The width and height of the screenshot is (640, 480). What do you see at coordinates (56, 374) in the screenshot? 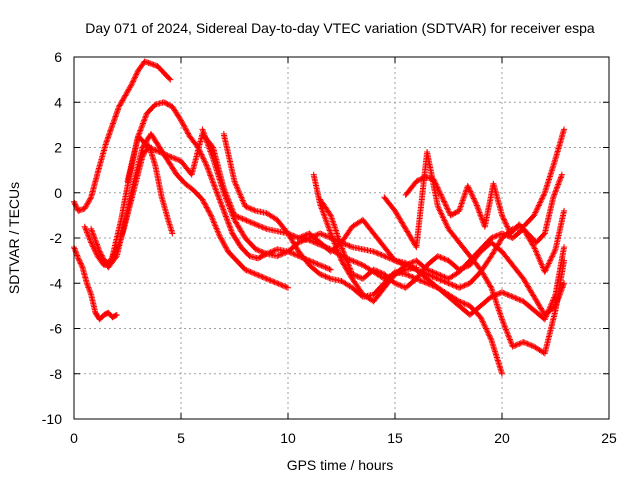
I see `y-tick-label: -8` at bounding box center [56, 374].